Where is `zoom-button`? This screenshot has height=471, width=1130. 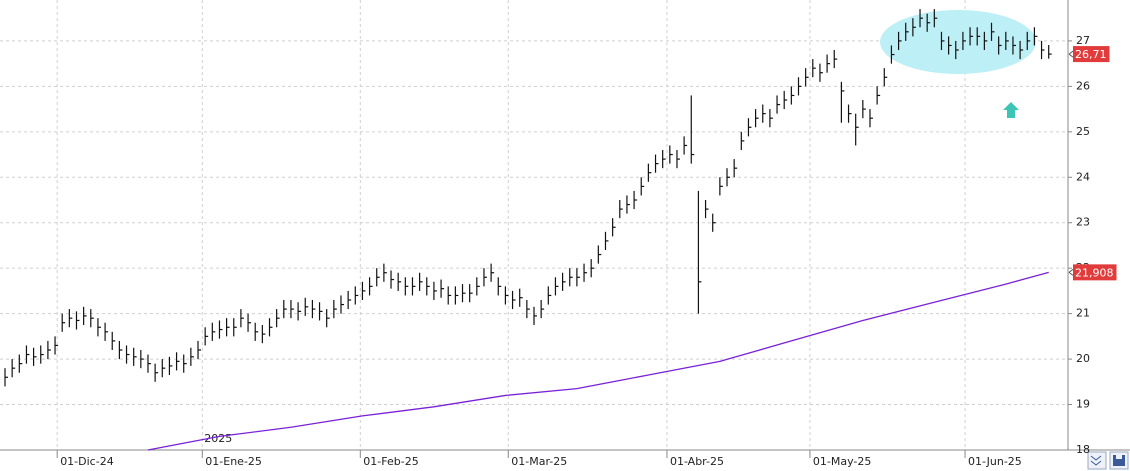
zoom-button is located at coordinates (1097, 460).